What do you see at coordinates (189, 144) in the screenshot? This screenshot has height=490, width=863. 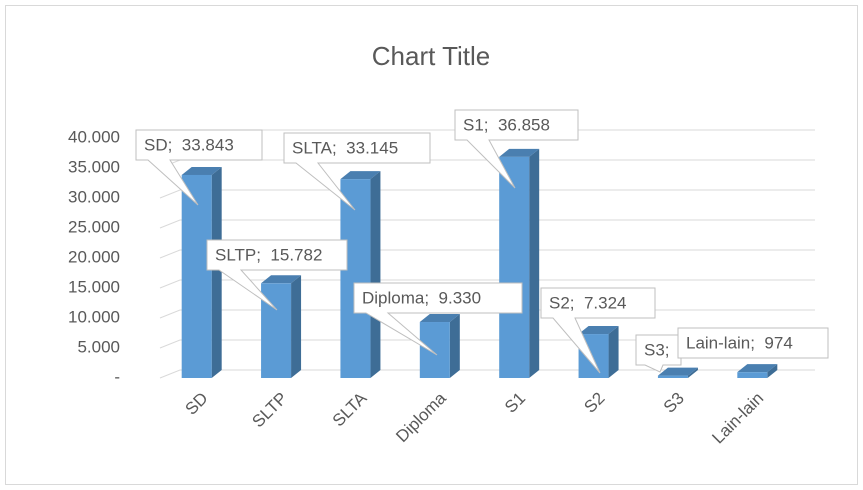 I see `data-label: SD; 33.843` at bounding box center [189, 144].